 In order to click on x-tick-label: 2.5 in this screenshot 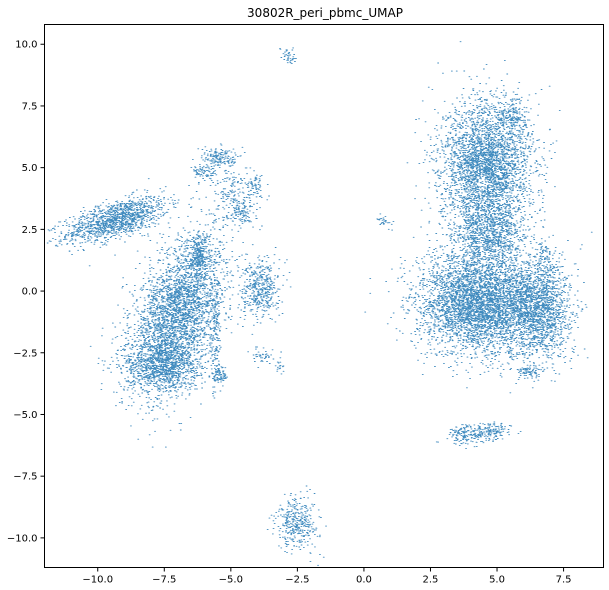, I will do `click(431, 580)`.